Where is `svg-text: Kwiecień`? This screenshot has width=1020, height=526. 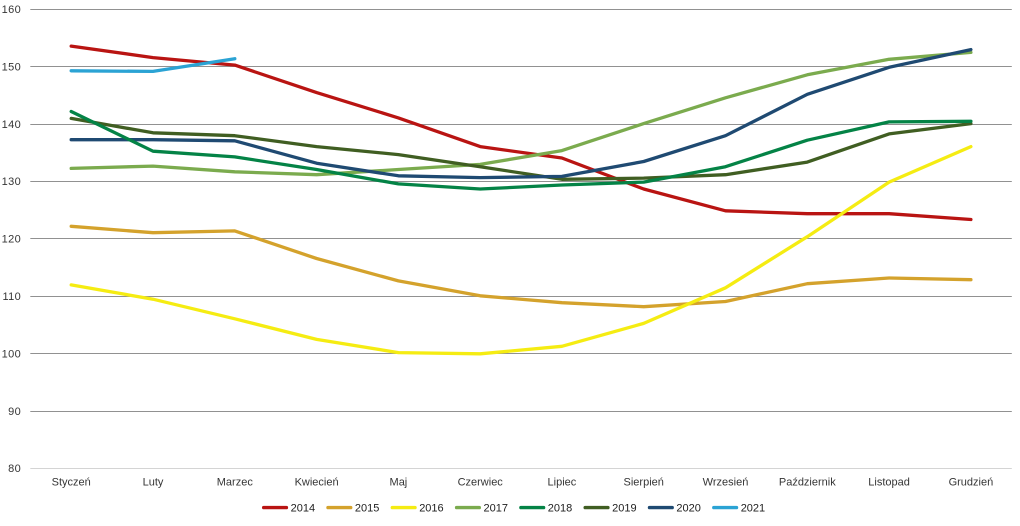 svg-text: Kwiecień is located at coordinates (317, 483).